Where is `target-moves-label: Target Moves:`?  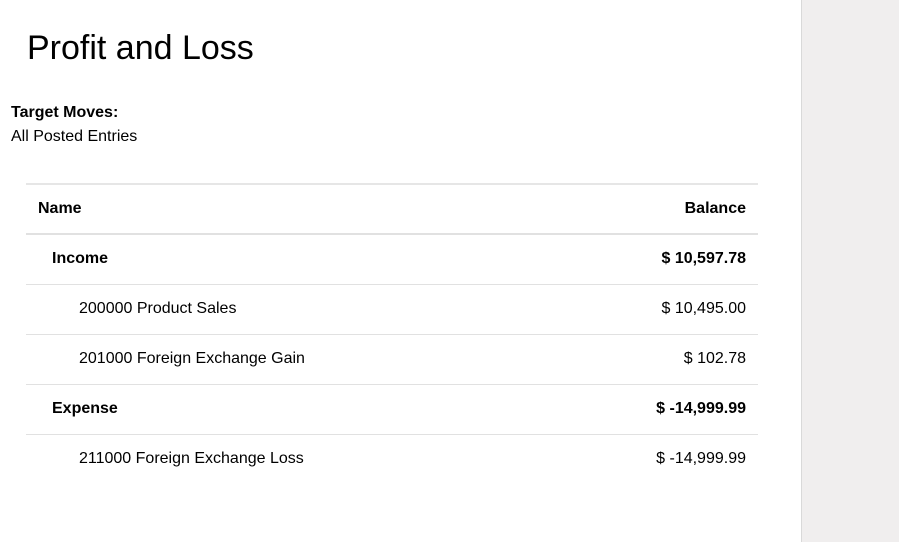
target-moves-label: Target Moves: is located at coordinates (65, 112).